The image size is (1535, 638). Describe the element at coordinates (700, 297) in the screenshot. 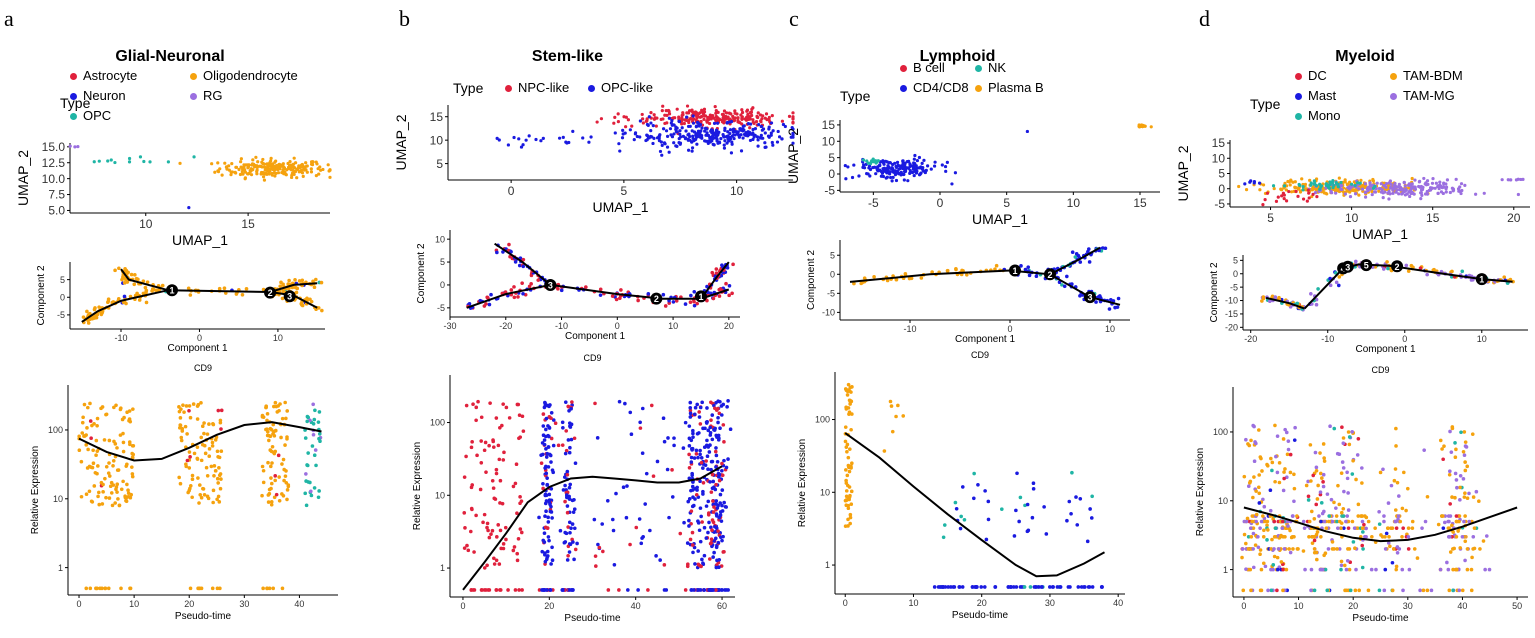

I see `node-label: 1` at that location.